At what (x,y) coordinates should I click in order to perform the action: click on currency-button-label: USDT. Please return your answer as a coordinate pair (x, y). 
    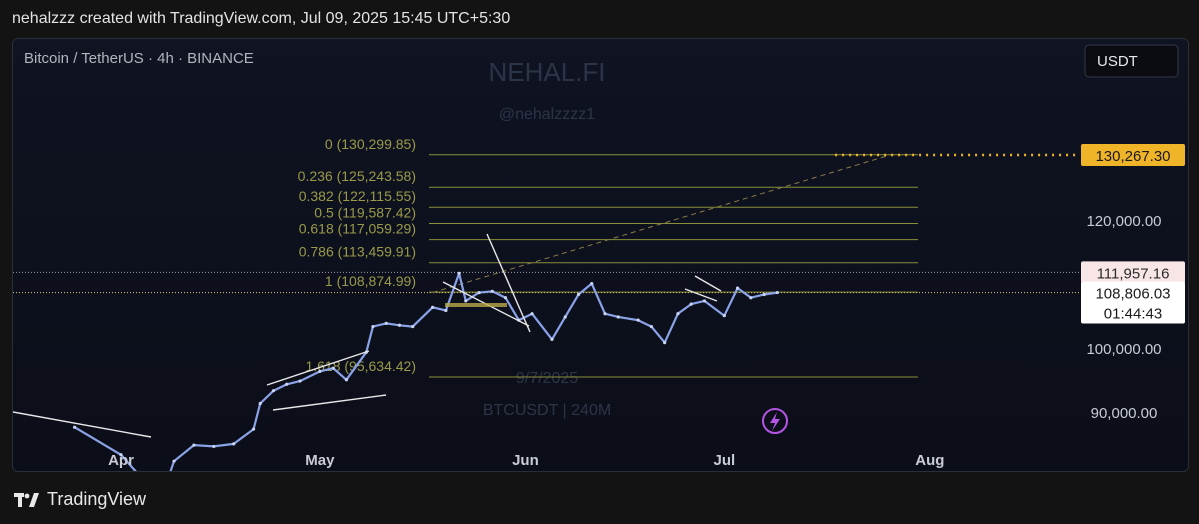
    Looking at the image, I should click on (1117, 61).